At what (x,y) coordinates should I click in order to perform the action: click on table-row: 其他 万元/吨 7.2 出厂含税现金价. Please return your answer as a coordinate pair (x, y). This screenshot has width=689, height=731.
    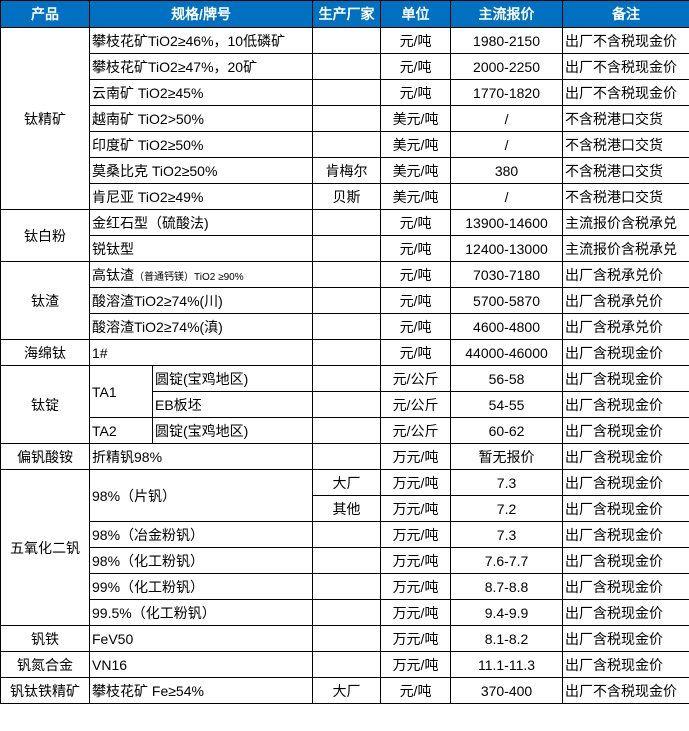
    Looking at the image, I should click on (345, 508).